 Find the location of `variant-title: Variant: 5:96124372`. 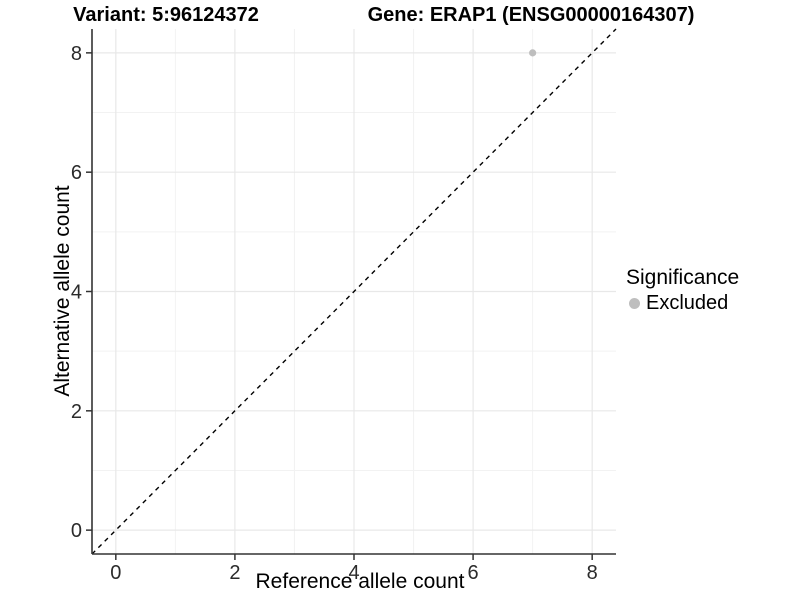

variant-title: Variant: 5:96124372 is located at coordinates (166, 15).